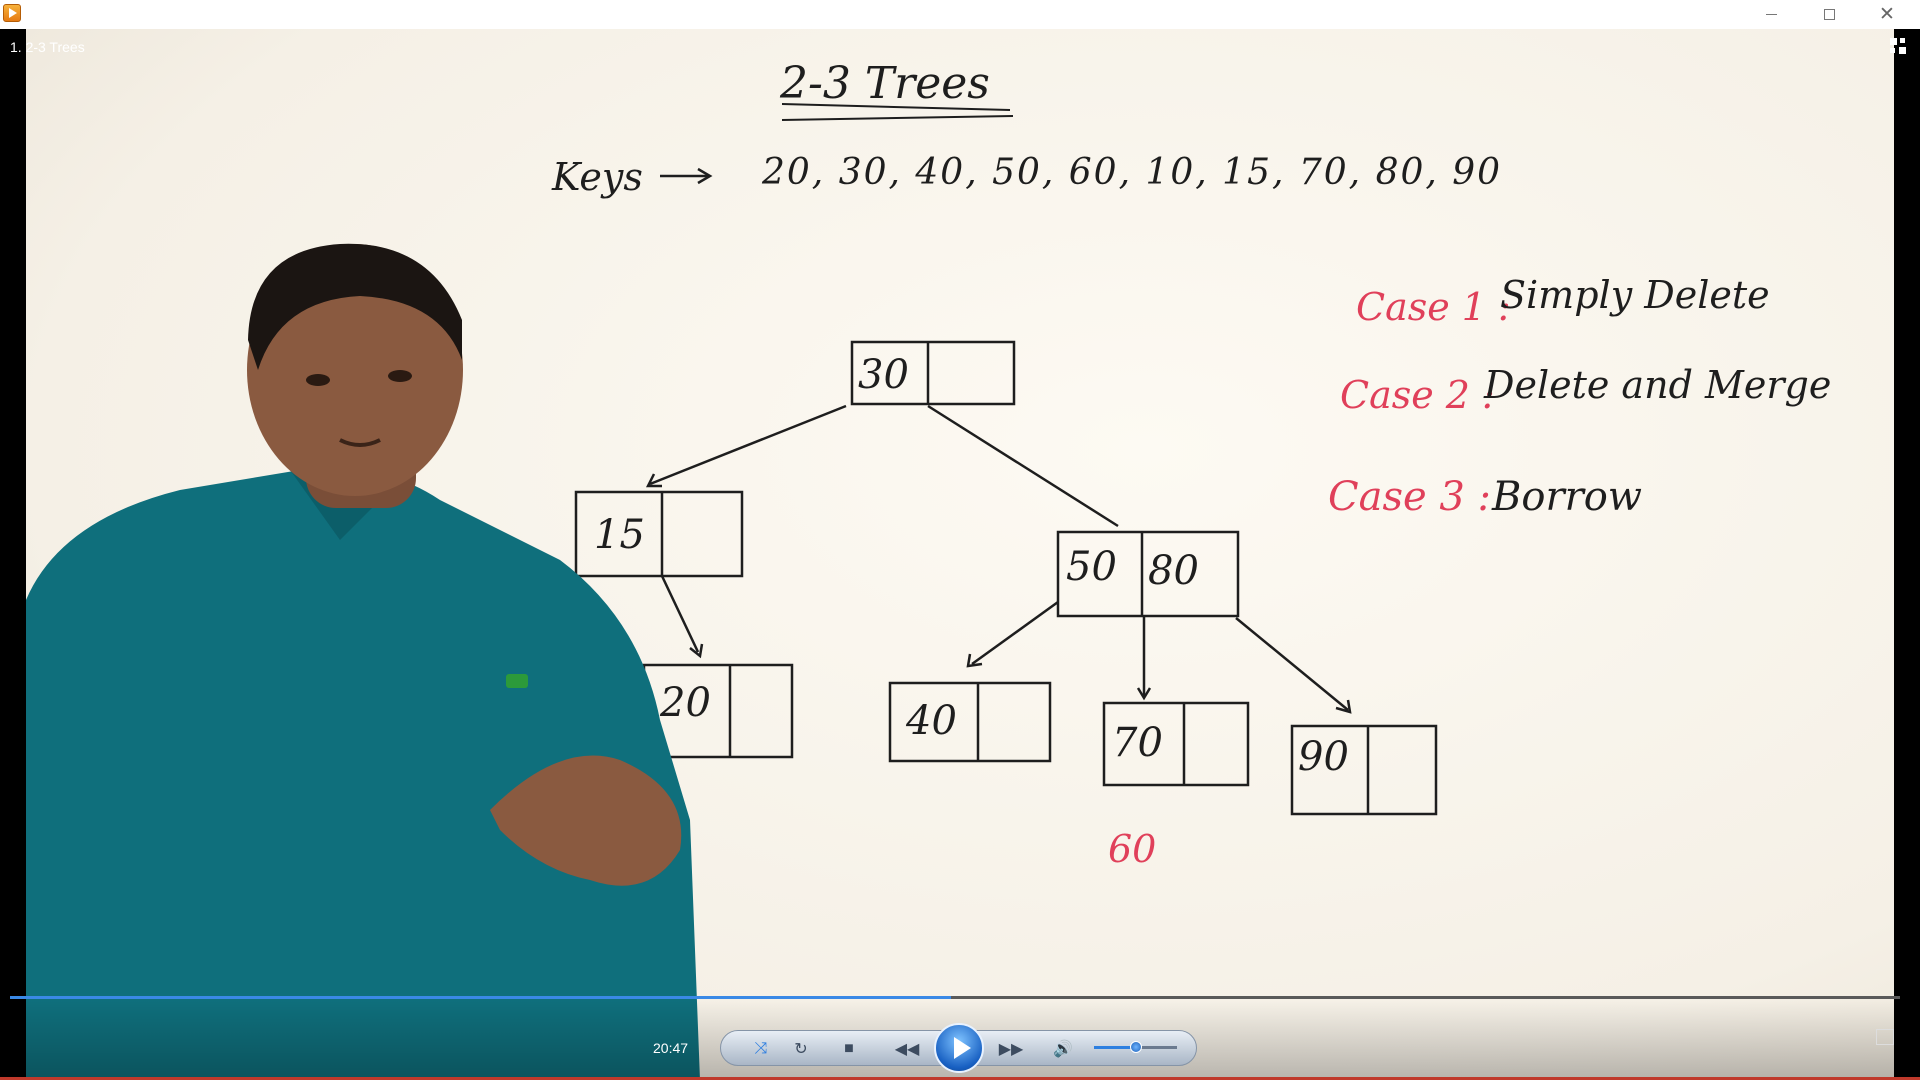 The width and height of the screenshot is (1920, 1080). What do you see at coordinates (960, 1078) in the screenshot?
I see `window-border` at bounding box center [960, 1078].